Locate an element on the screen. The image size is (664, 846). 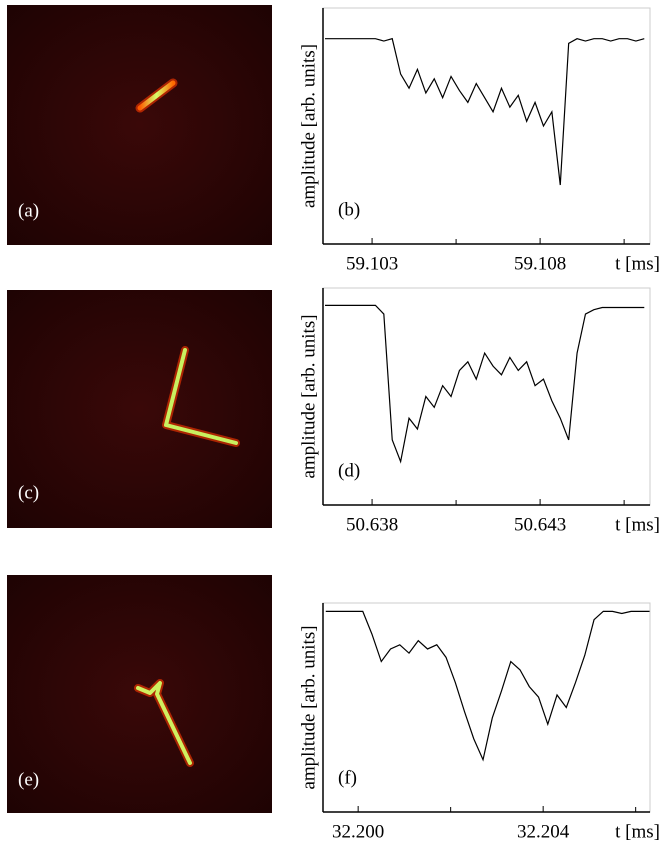
panel-label: (d) is located at coordinates (349, 470).